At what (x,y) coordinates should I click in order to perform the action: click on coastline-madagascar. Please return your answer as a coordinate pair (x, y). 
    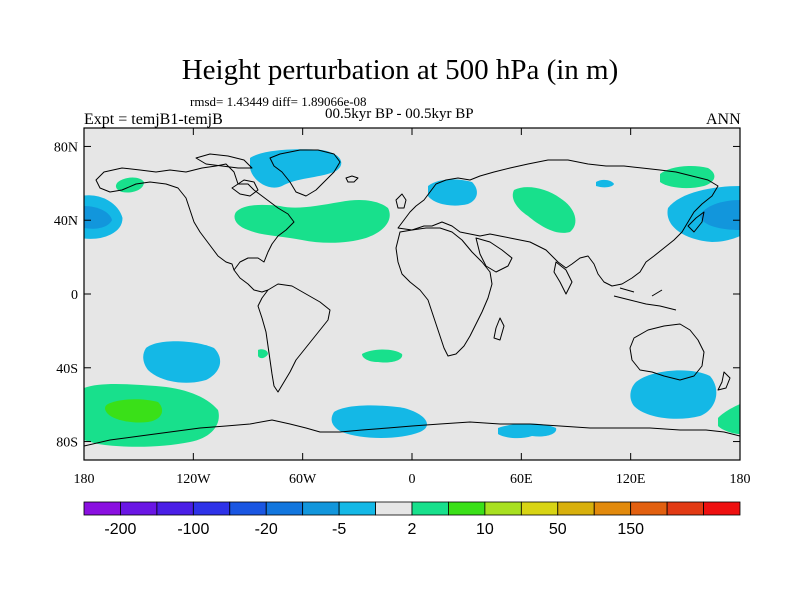
    Looking at the image, I should click on (499, 329).